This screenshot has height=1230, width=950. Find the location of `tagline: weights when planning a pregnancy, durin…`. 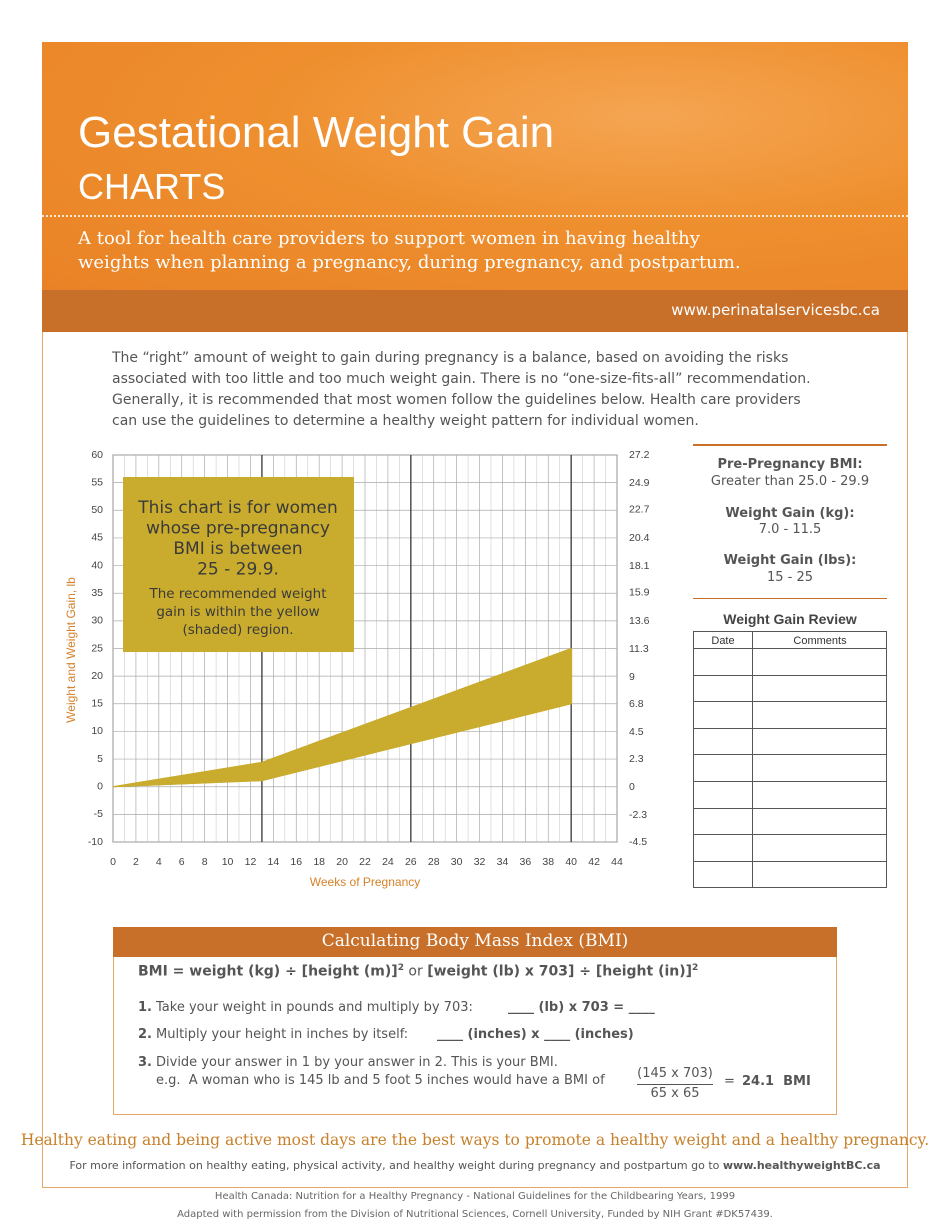

tagline: weights when planning a pregnancy, durin… is located at coordinates (409, 262).